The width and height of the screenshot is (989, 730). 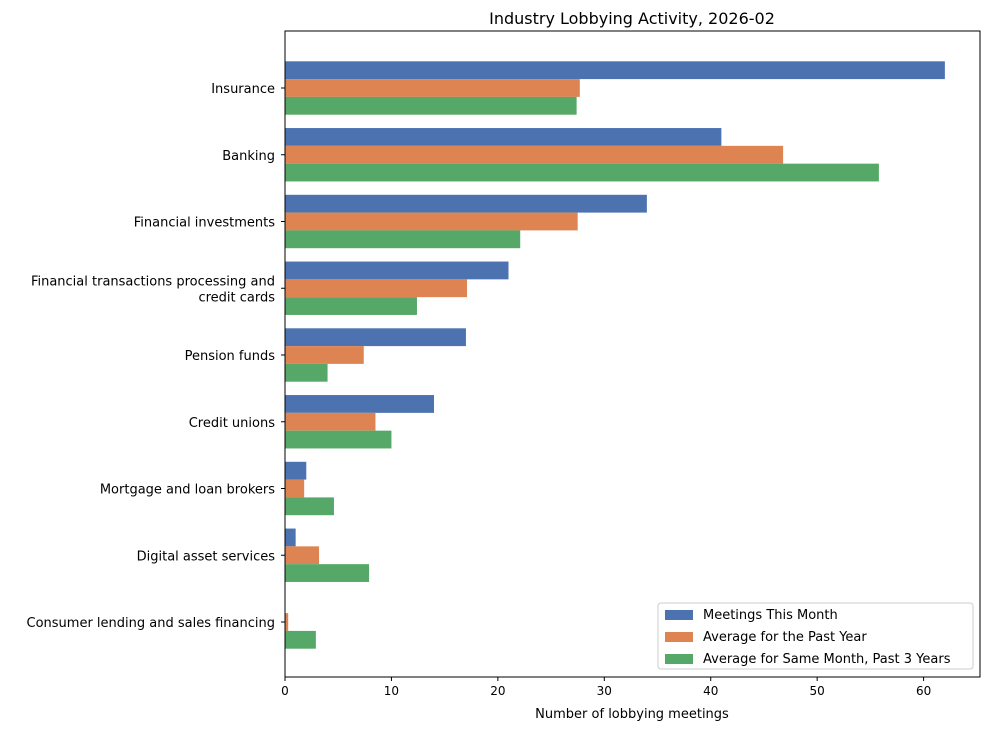 I want to click on legend-box, so click(x=815, y=636).